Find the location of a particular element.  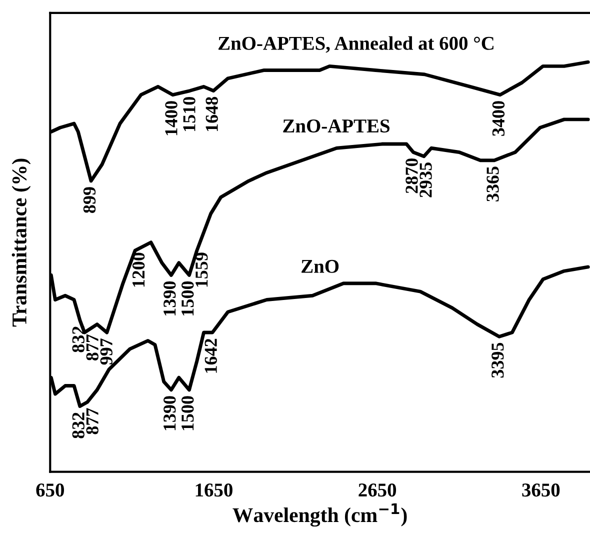

x-tick-label: 1650 is located at coordinates (214, 490).